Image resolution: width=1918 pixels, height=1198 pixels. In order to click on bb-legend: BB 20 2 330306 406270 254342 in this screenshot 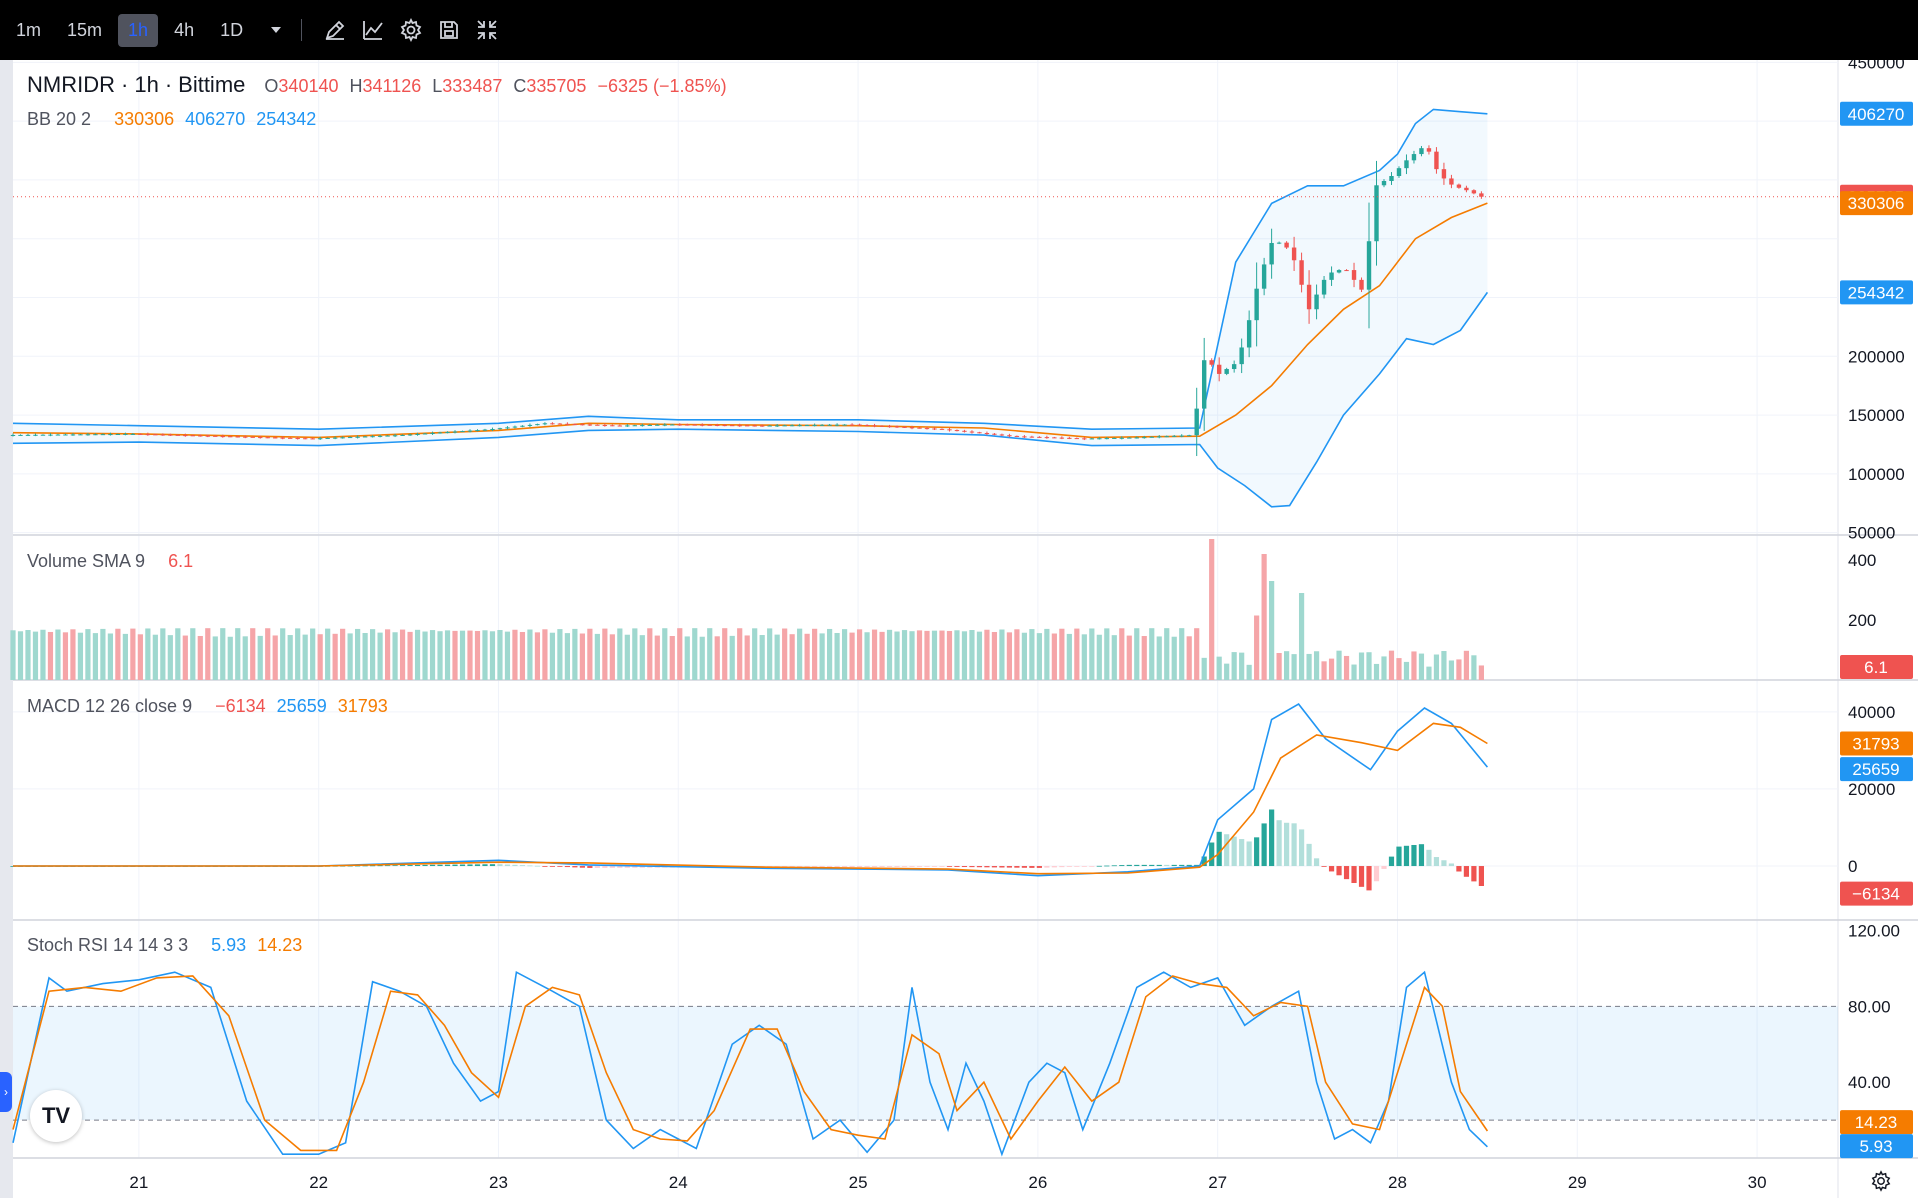, I will do `click(174, 119)`.